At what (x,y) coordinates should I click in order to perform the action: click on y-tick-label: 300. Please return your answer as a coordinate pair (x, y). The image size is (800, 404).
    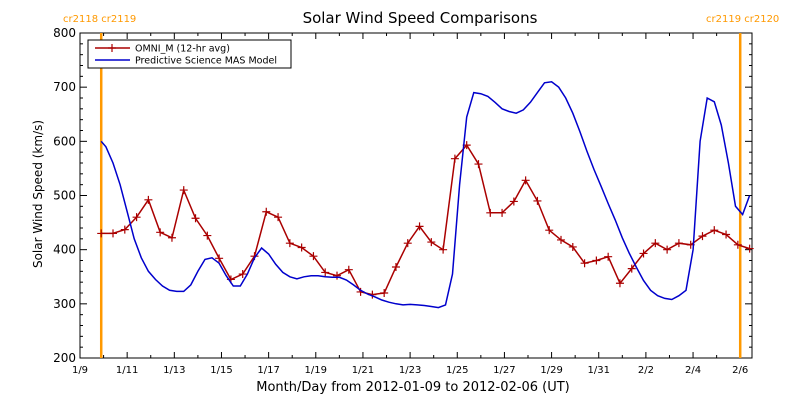
    Looking at the image, I should click on (64, 304).